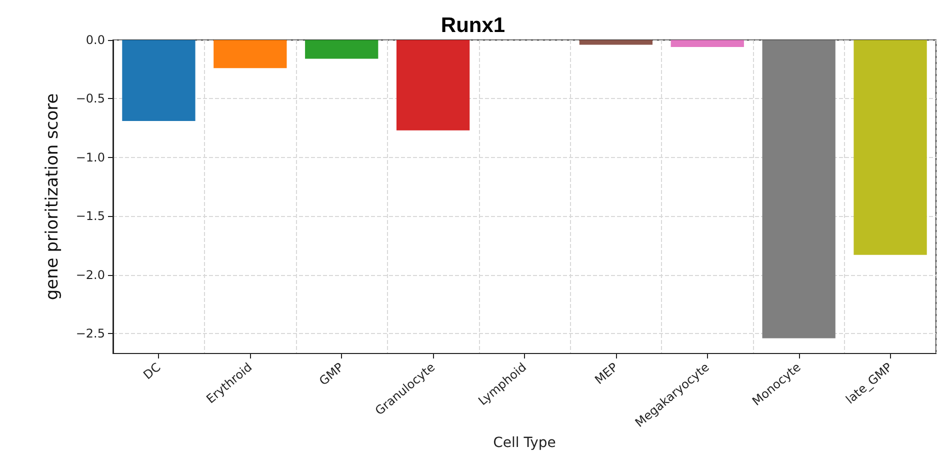 The width and height of the screenshot is (946, 463). Describe the element at coordinates (90, 99) in the screenshot. I see `y-tick-label: −0.5` at that location.